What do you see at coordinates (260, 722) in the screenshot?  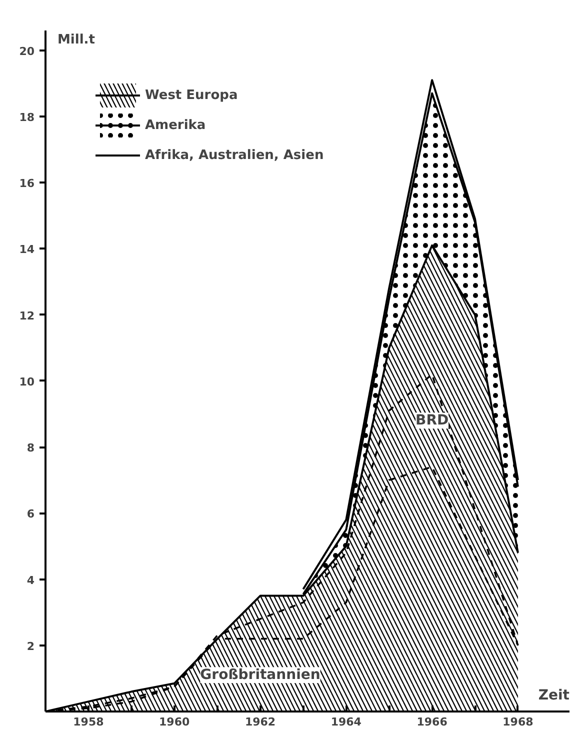 I see `x-tick-label: 1962` at bounding box center [260, 722].